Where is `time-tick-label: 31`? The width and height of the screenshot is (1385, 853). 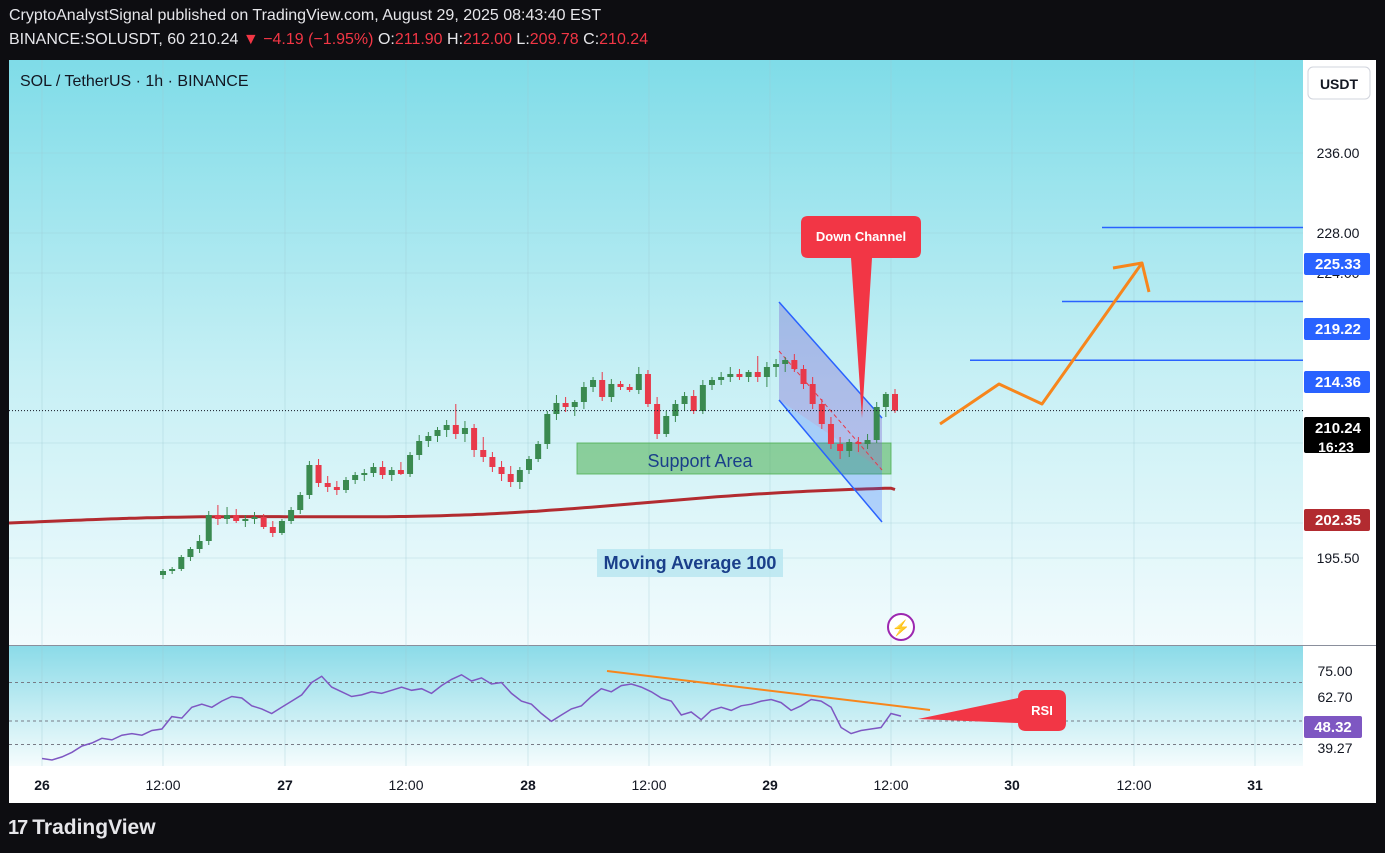
time-tick-label: 31 is located at coordinates (1255, 785).